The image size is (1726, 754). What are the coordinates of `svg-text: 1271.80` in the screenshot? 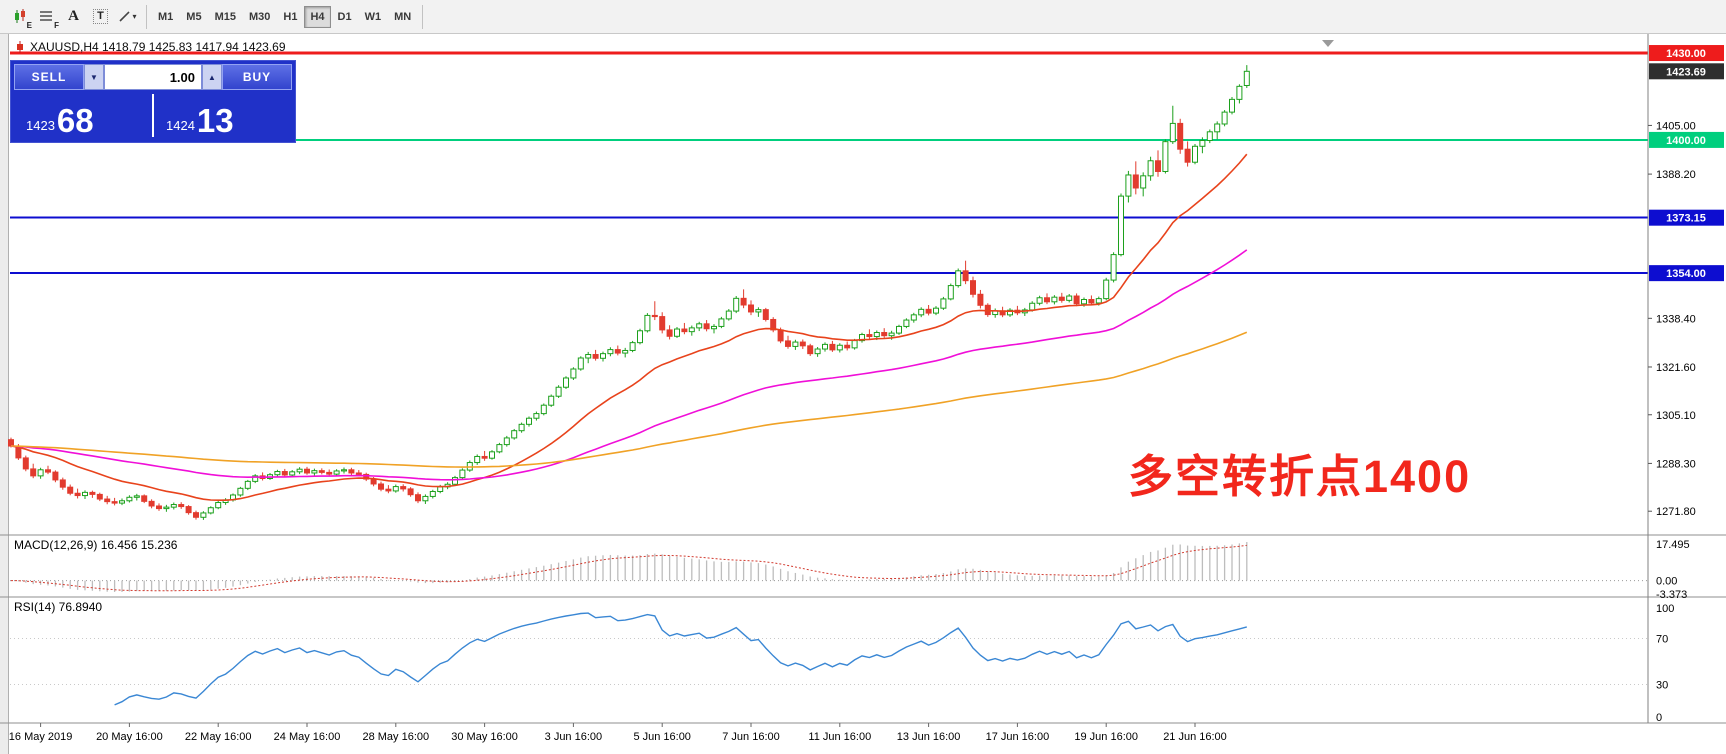 It's located at (1676, 512).